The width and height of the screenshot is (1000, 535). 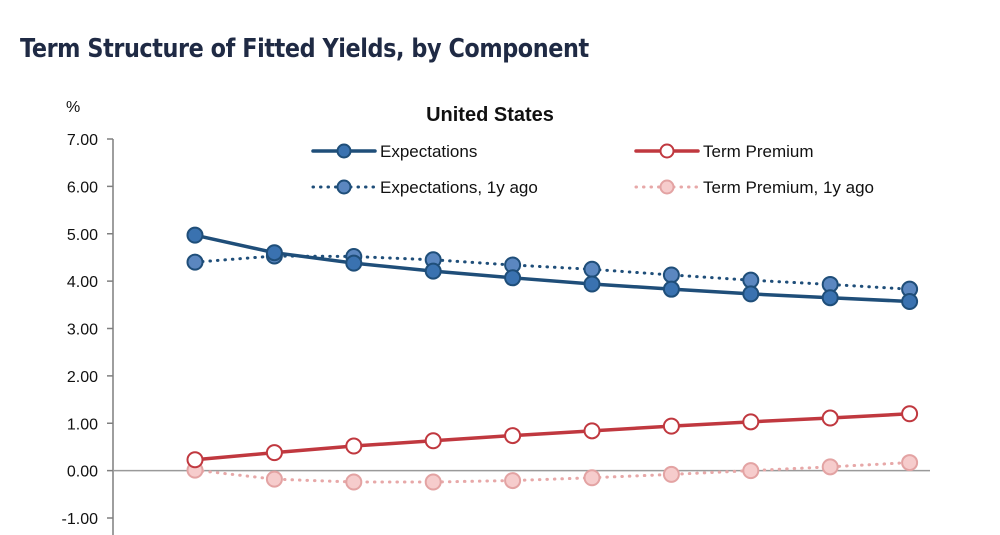 I want to click on y-tick-label: -1.00, so click(x=80, y=519).